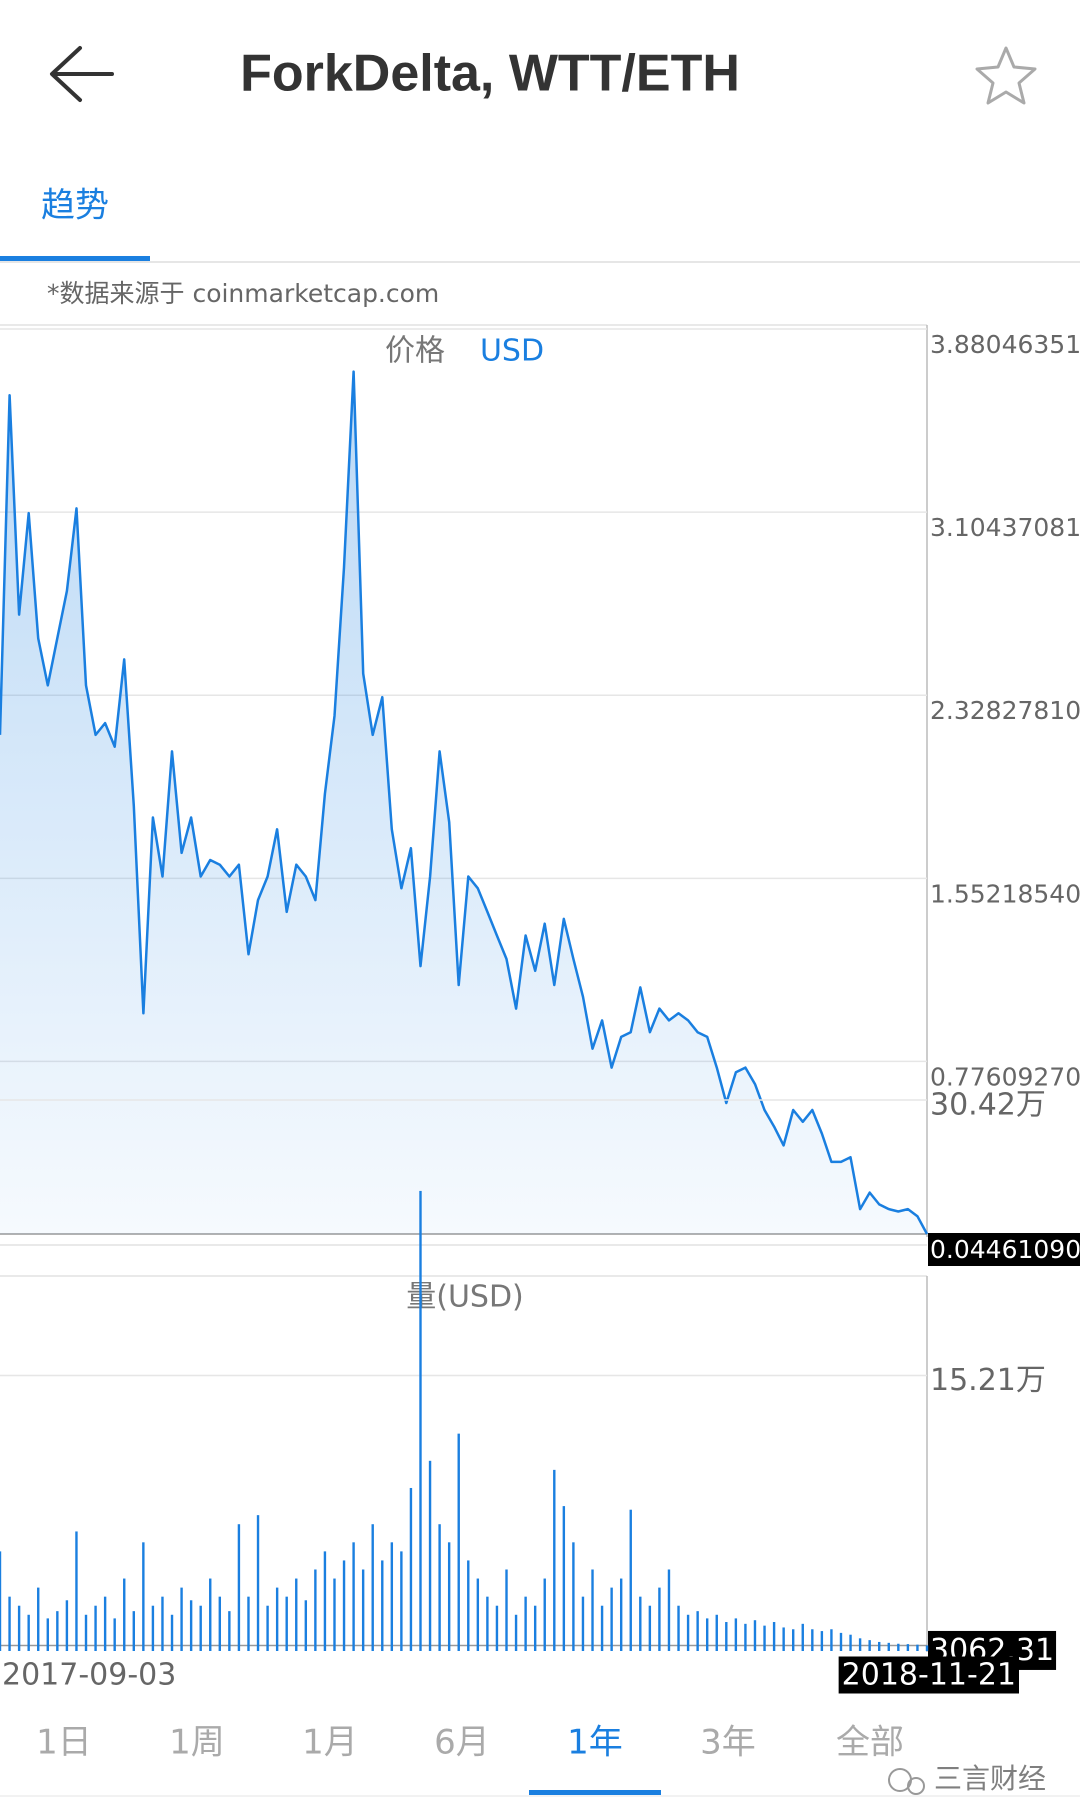  I want to click on y-tick-label: 3.88046351, so click(1005, 344).